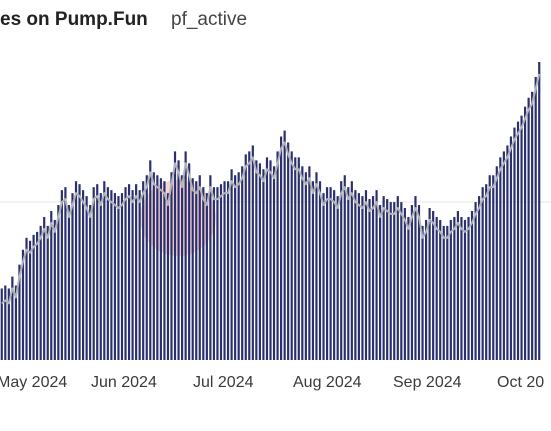 The image size is (551, 431). What do you see at coordinates (520, 382) in the screenshot?
I see `x-tick-label: Oct 20` at bounding box center [520, 382].